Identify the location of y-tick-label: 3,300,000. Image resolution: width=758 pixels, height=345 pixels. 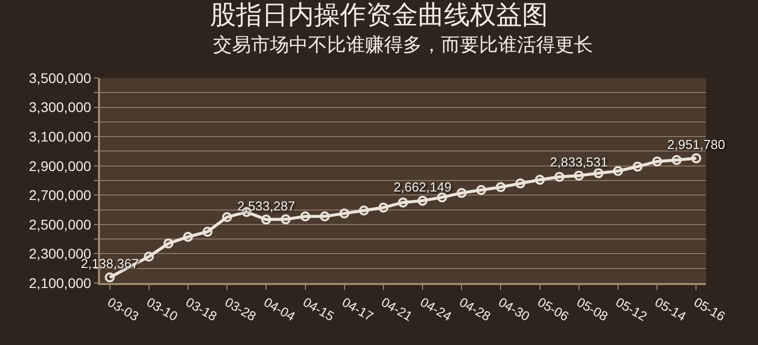
(60, 107).